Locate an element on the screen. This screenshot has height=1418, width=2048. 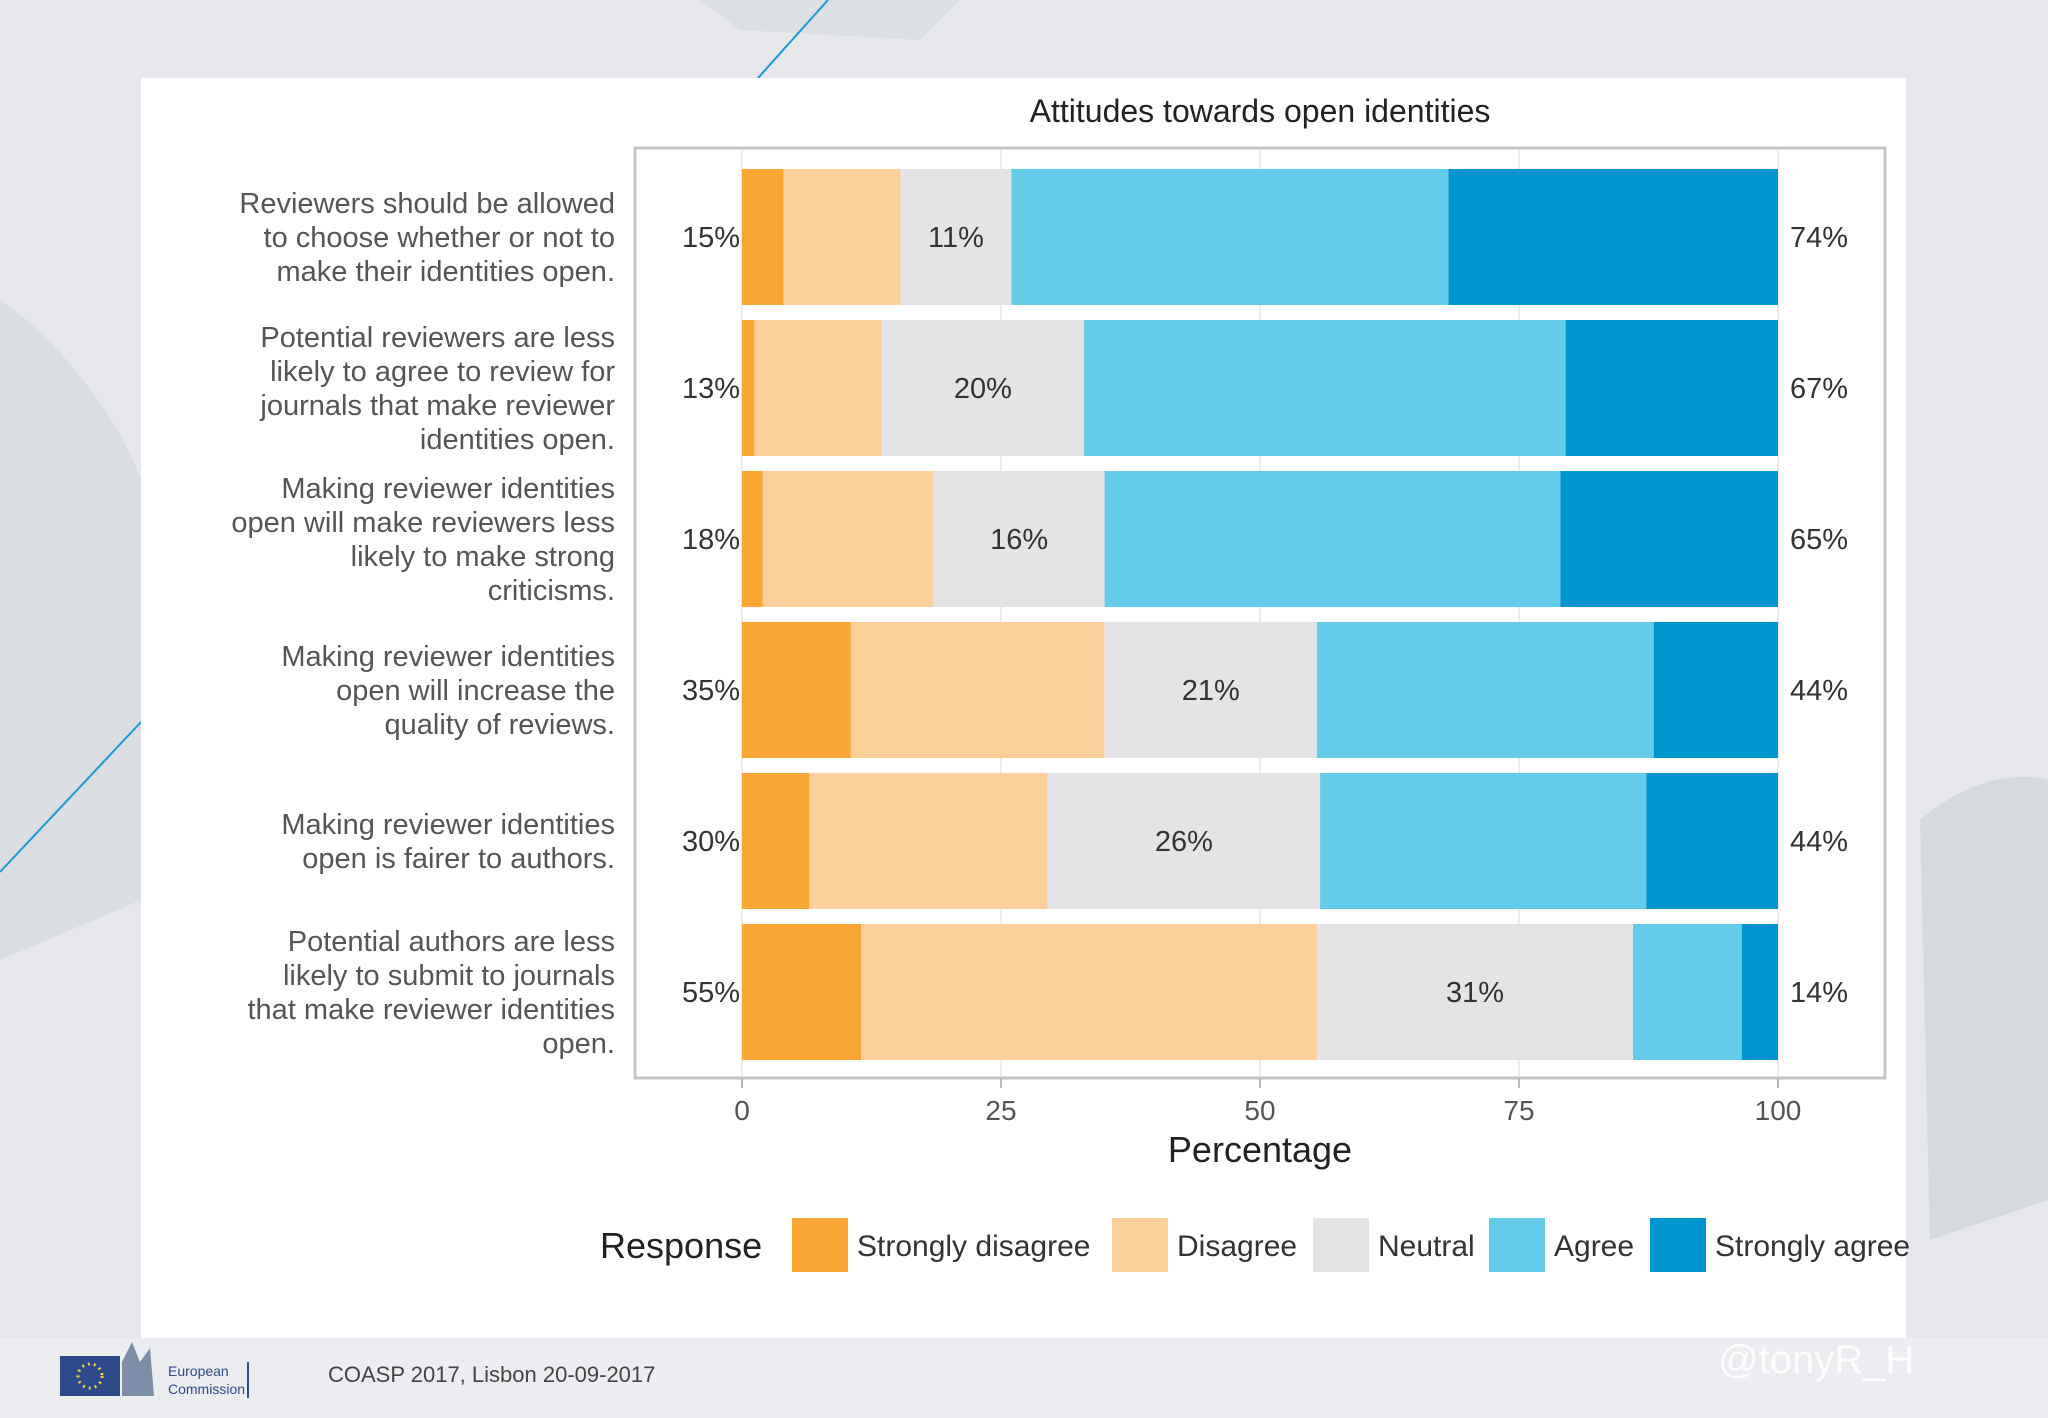
x-axis-label: Percentage is located at coordinates (1260, 1149).